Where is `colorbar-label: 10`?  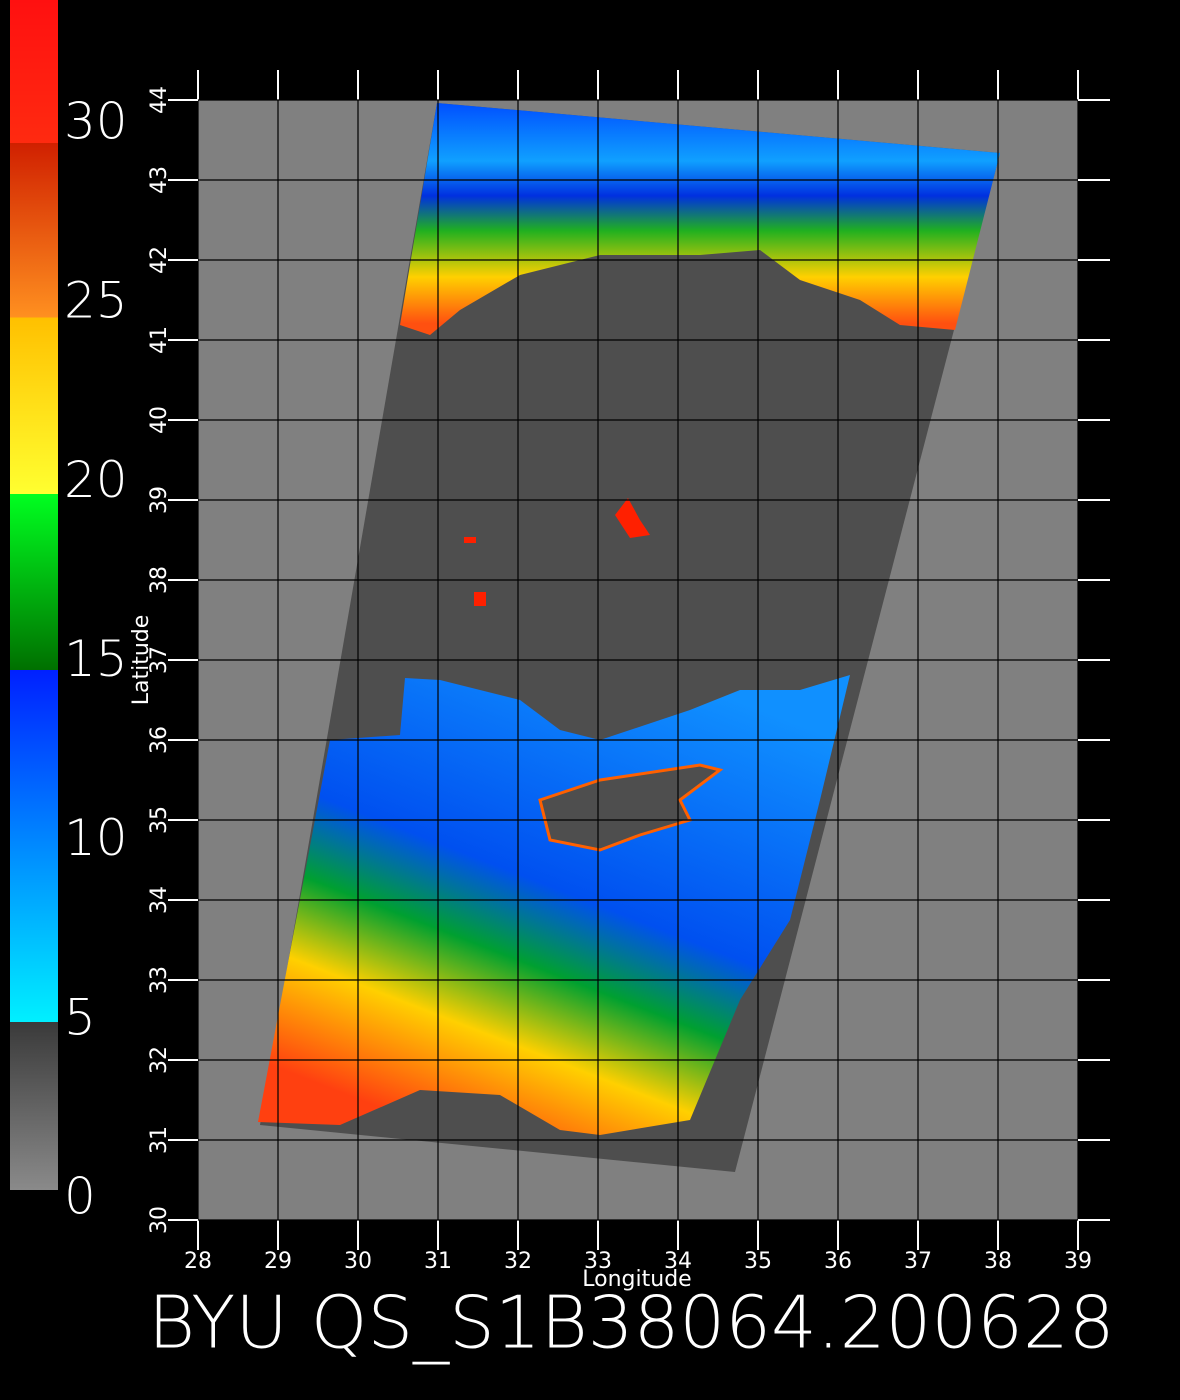 colorbar-label: 10 is located at coordinates (96, 838).